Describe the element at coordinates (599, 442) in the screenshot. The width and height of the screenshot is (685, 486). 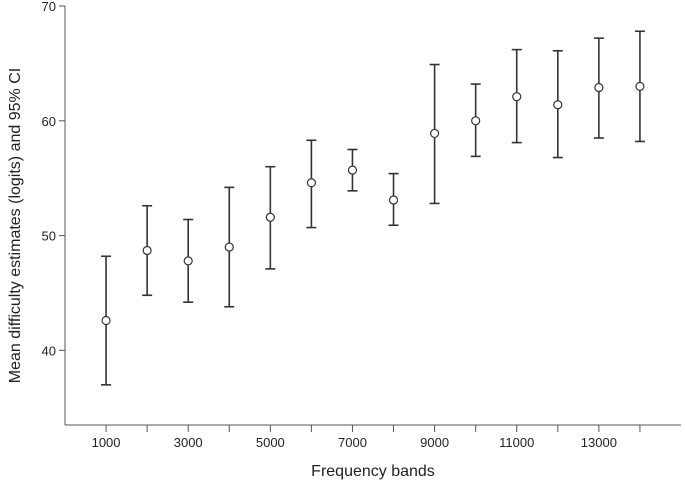
I see `x-tick-label: 13000` at that location.